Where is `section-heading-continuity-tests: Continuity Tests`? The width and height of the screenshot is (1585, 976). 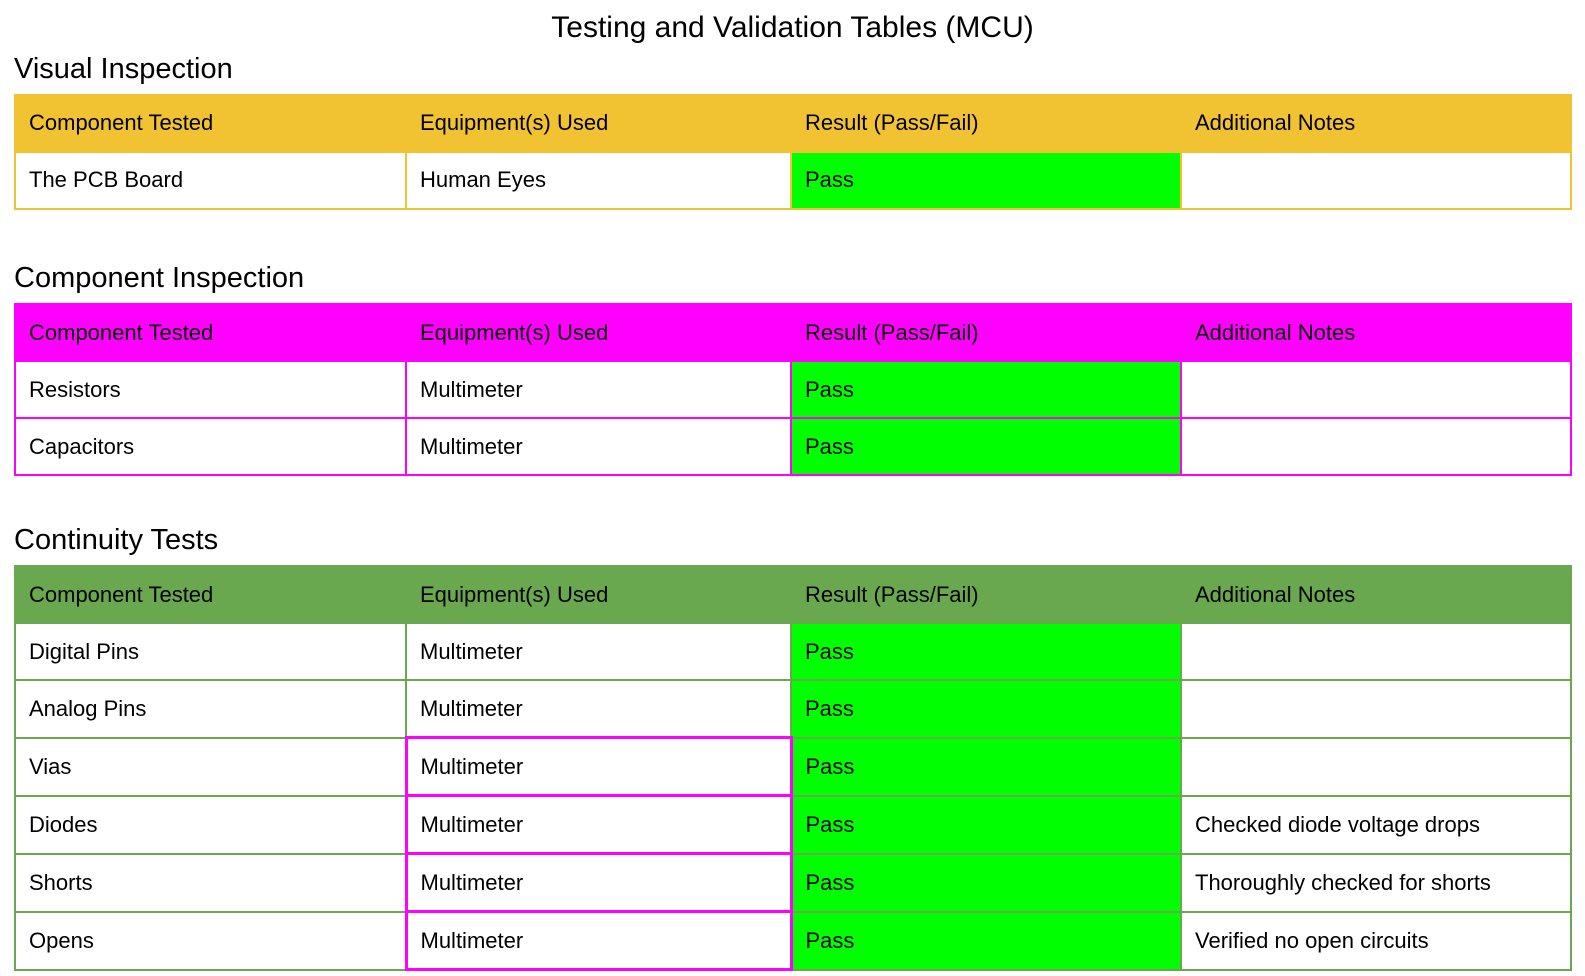 section-heading-continuity-tests: Continuity Tests is located at coordinates (116, 540).